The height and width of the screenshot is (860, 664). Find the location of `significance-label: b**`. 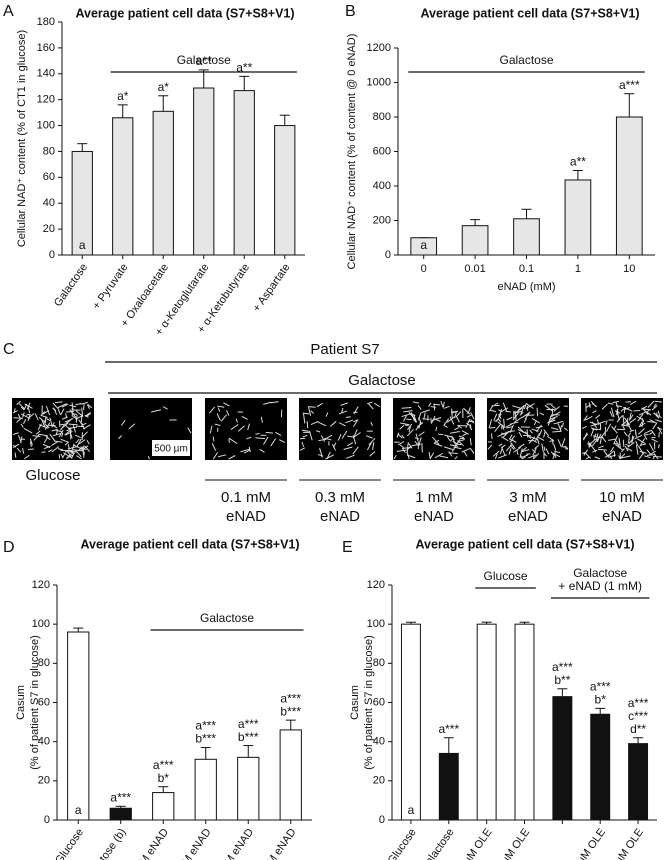

significance-label: b** is located at coordinates (562, 680).